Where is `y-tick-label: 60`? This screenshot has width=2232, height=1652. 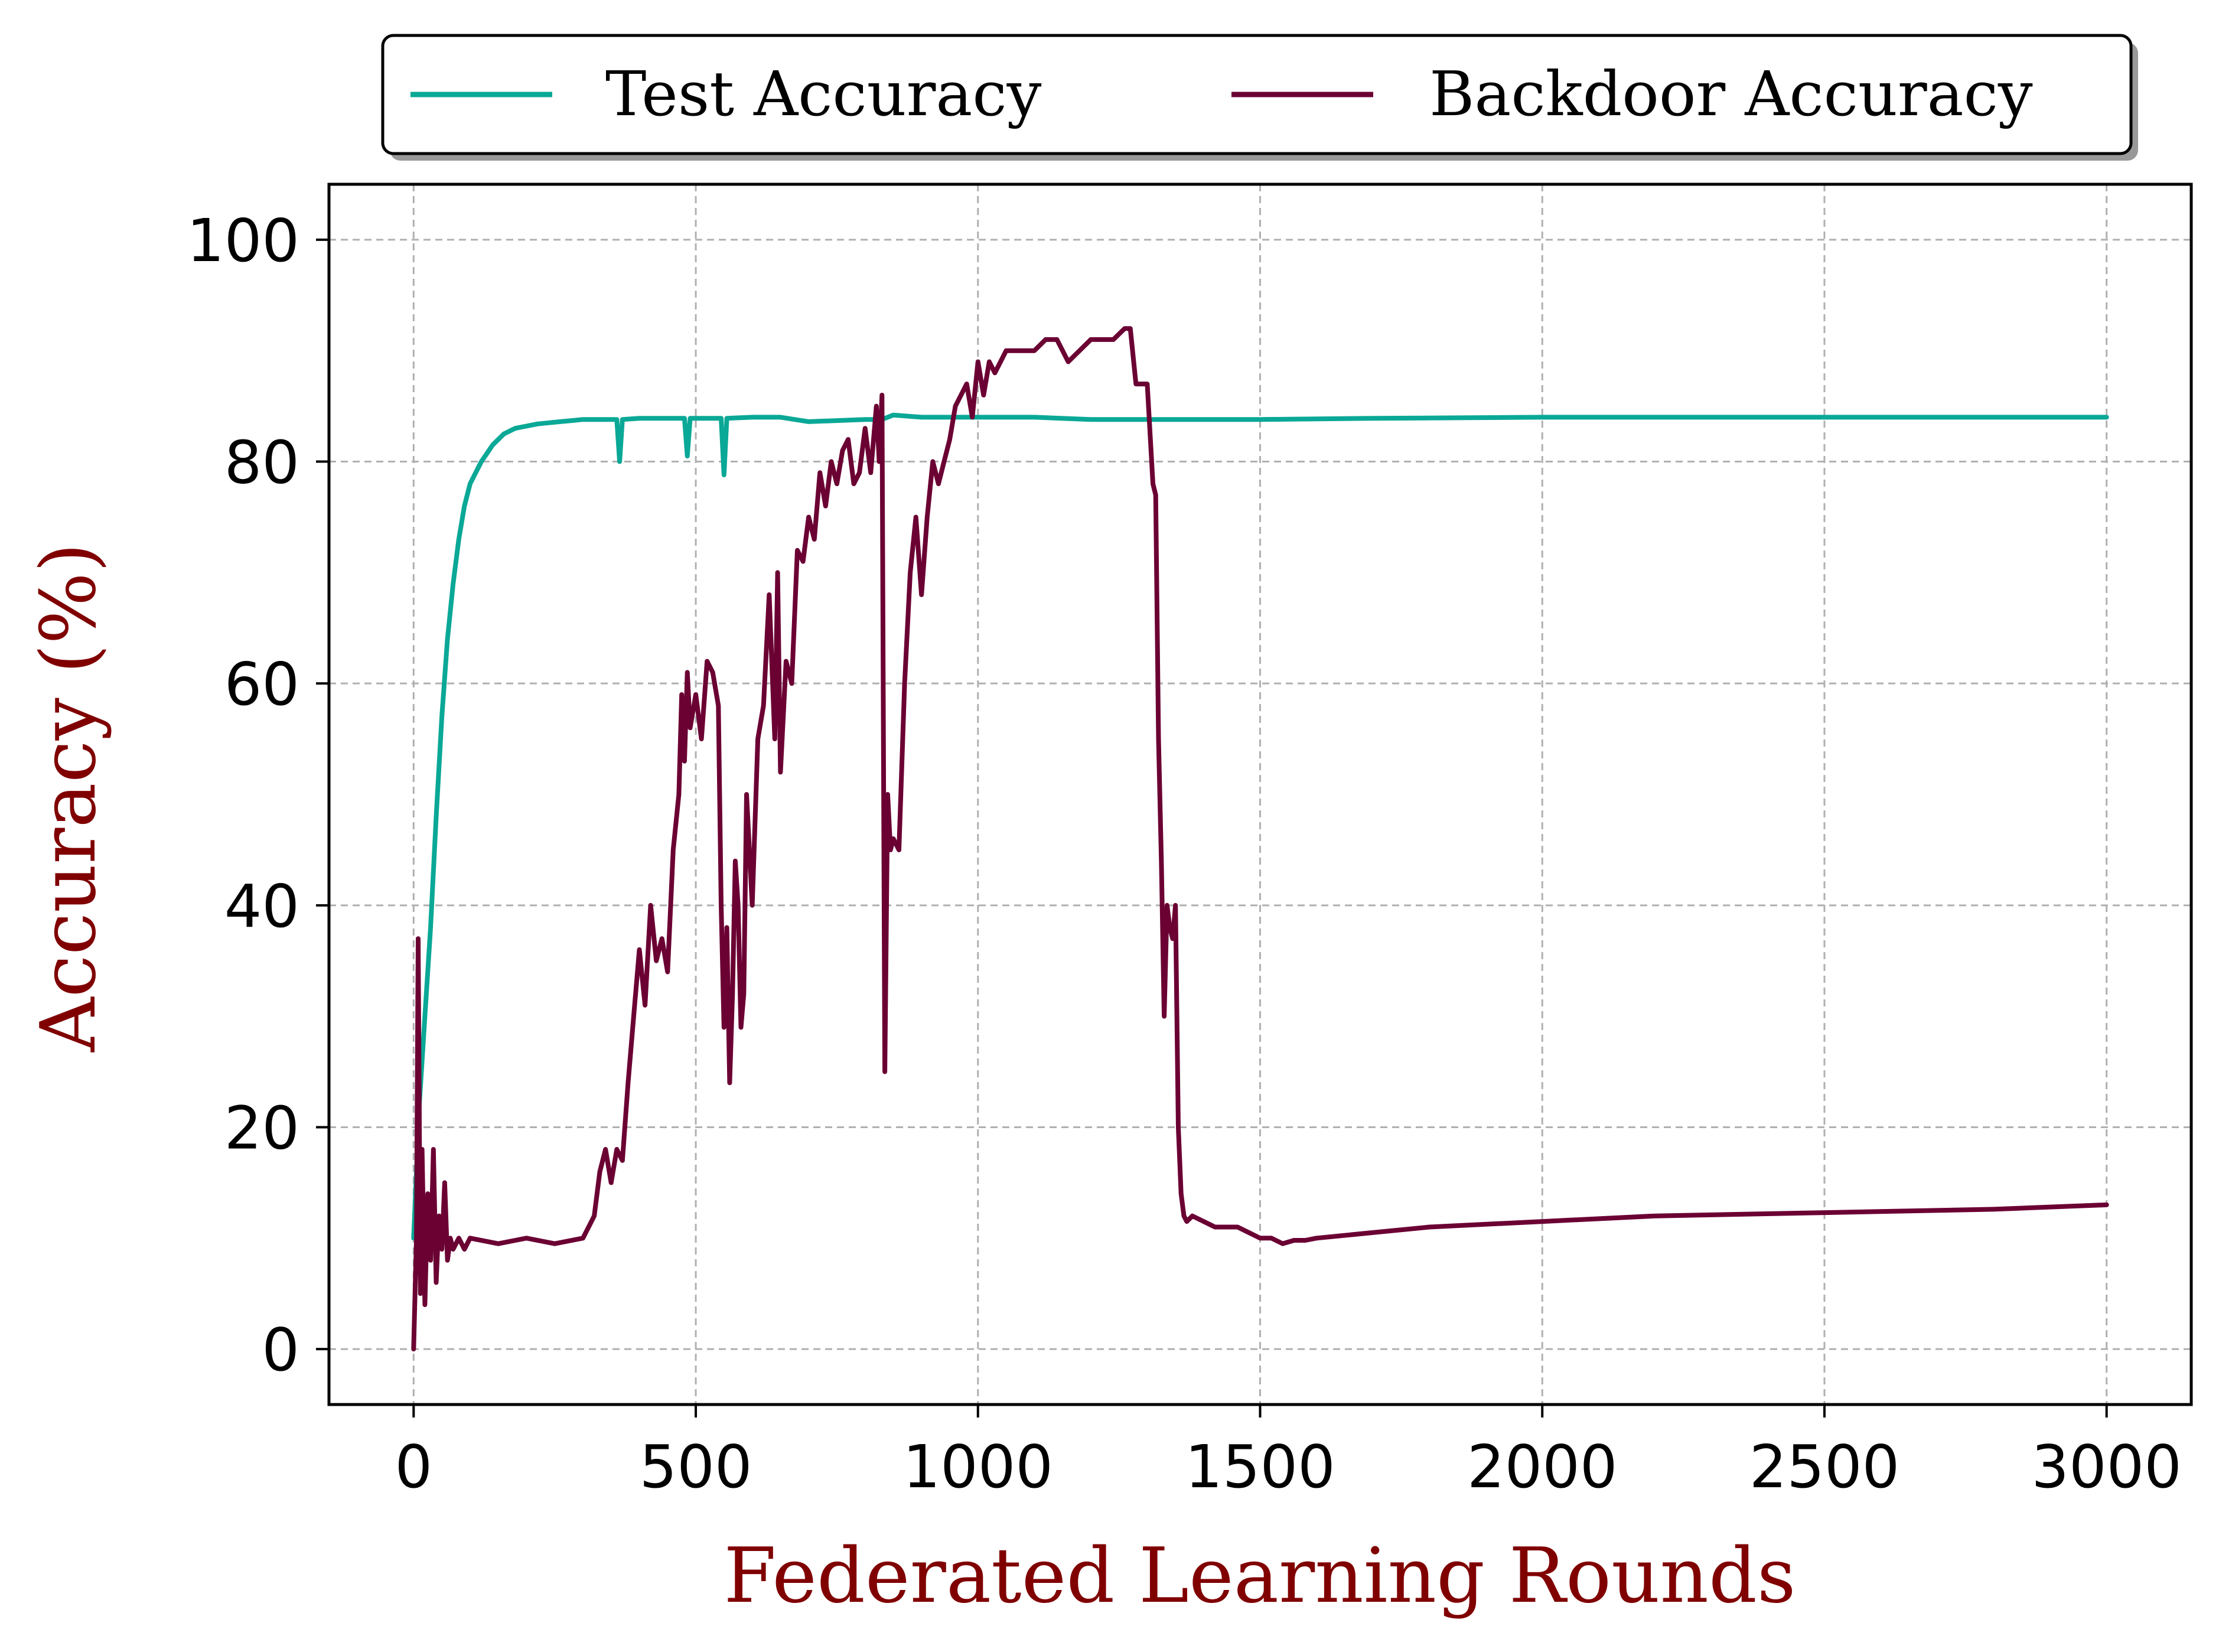
y-tick-label: 60 is located at coordinates (261, 684).